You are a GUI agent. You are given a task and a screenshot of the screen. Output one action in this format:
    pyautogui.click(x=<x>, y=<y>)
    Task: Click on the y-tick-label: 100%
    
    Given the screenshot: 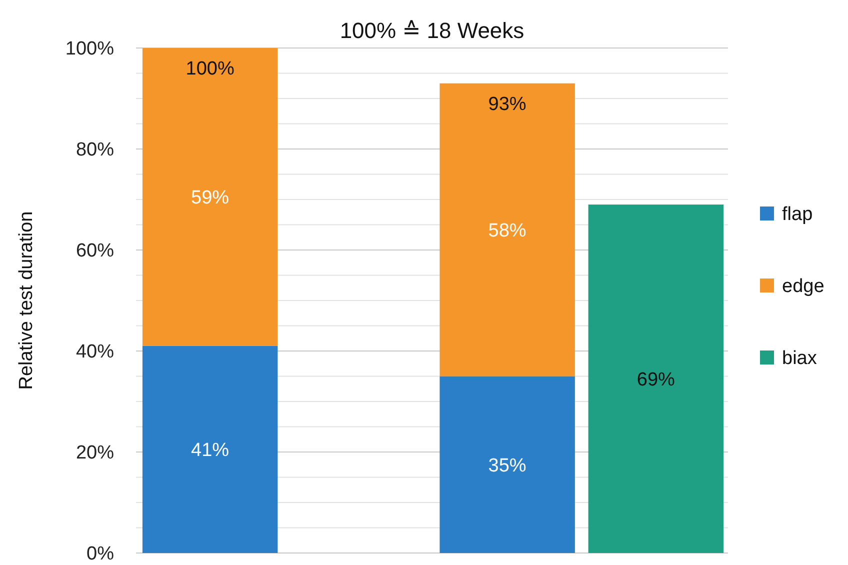 What is the action you would take?
    pyautogui.click(x=89, y=49)
    